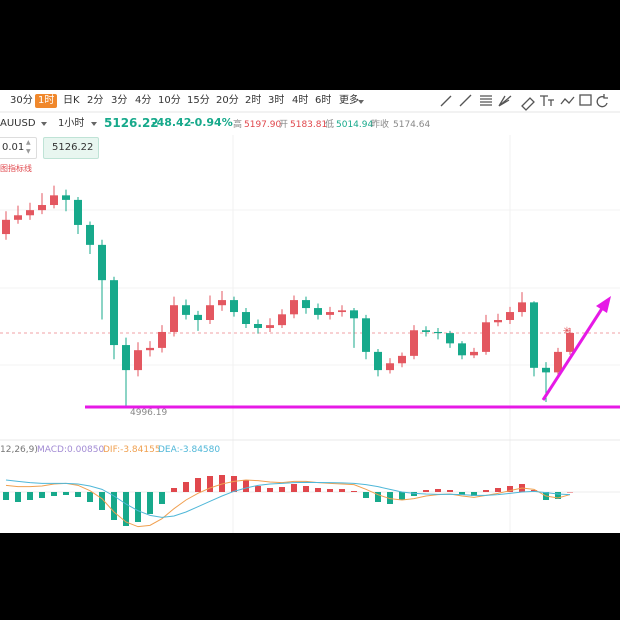 The height and width of the screenshot is (620, 620). I want to click on price-button: 5126.22, so click(71, 148).